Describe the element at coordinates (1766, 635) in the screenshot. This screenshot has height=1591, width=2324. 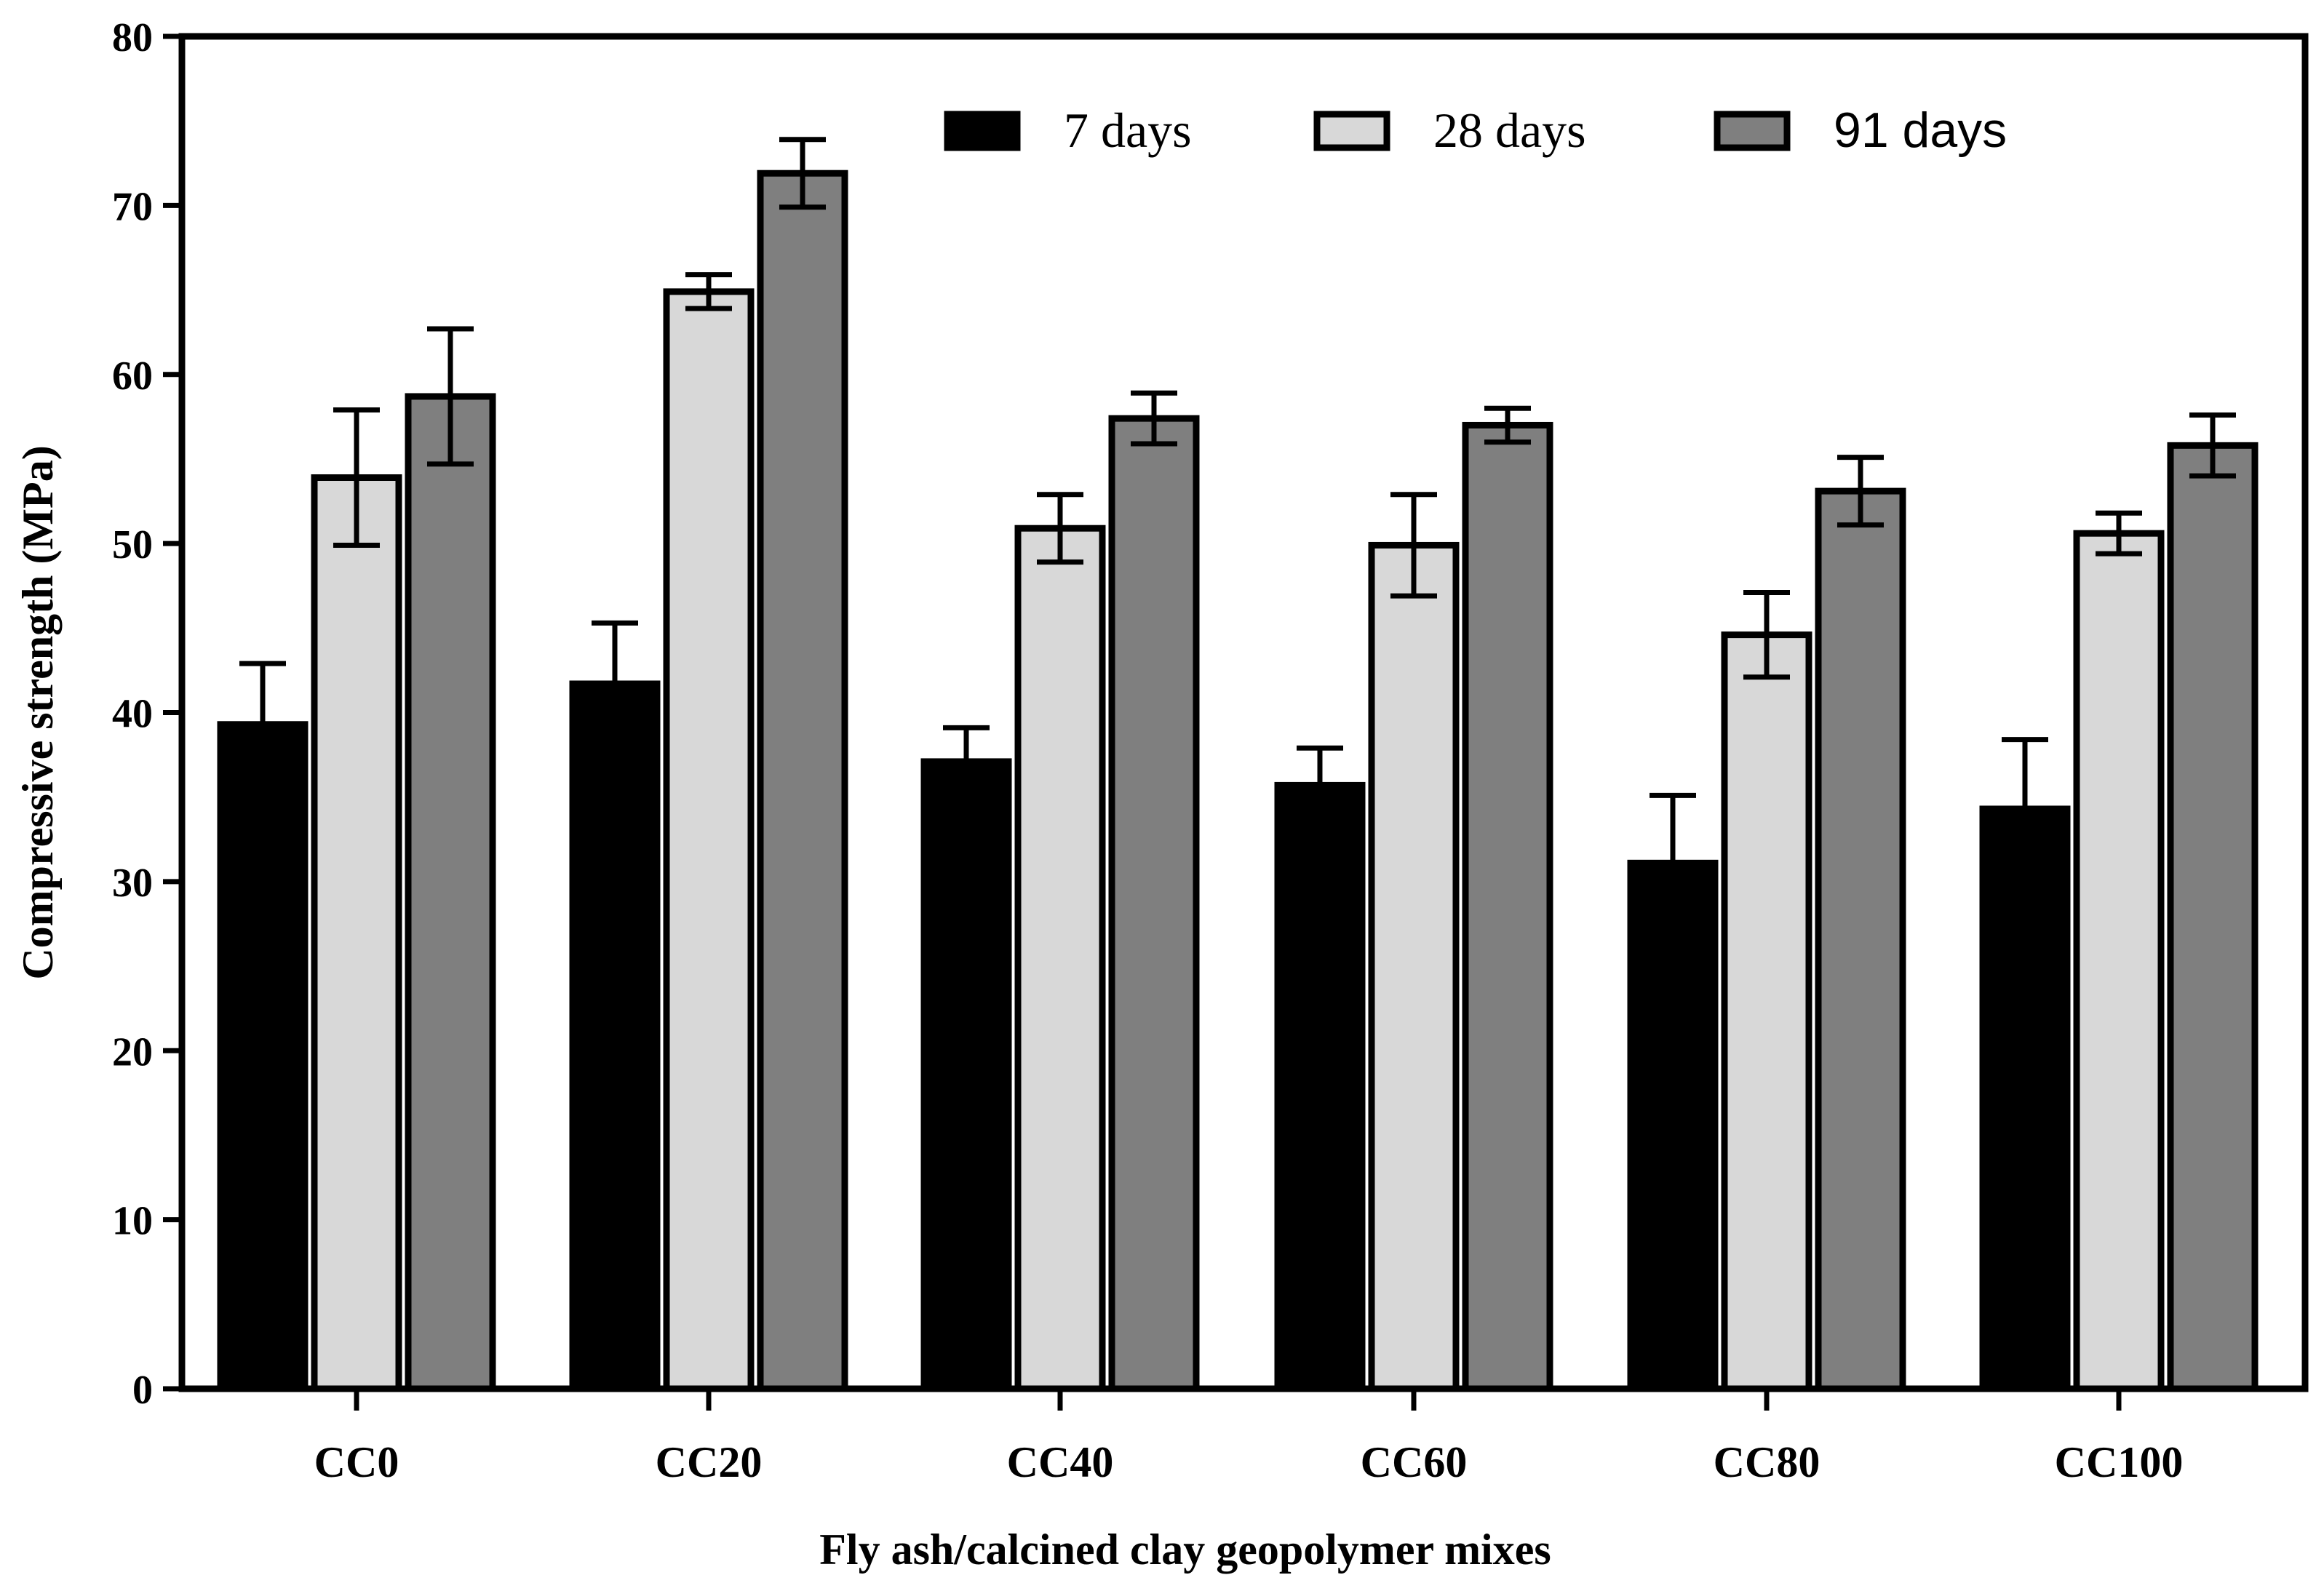
I see `error-bar-cc80-28-days` at that location.